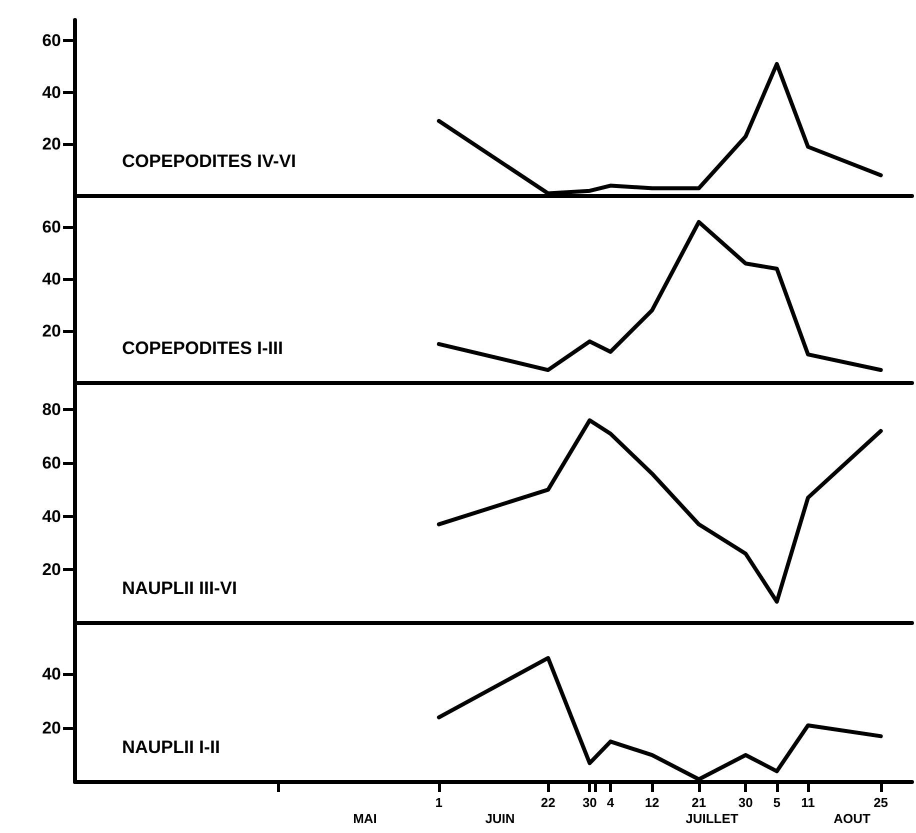 This screenshot has width=916, height=833. Describe the element at coordinates (712, 818) in the screenshot. I see `text: JUILLET` at that location.